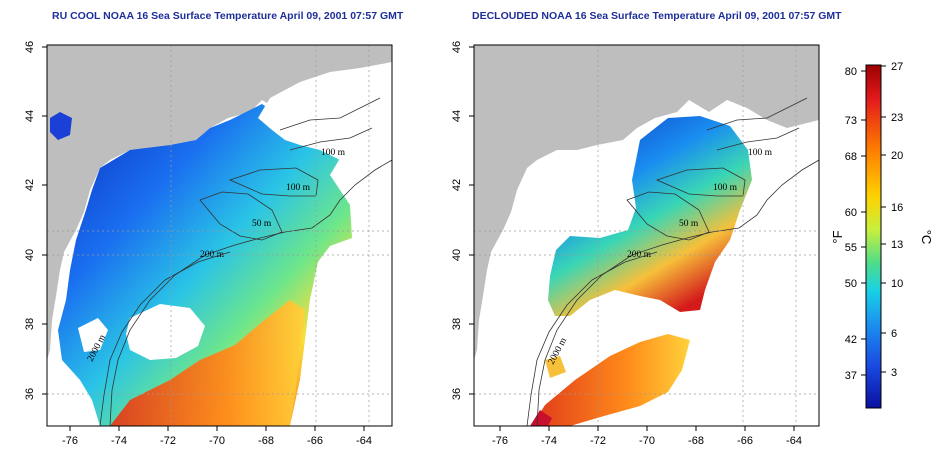 The height and width of the screenshot is (475, 950). What do you see at coordinates (333, 153) in the screenshot?
I see `left-contour-label-100m-a: 100 m` at bounding box center [333, 153].